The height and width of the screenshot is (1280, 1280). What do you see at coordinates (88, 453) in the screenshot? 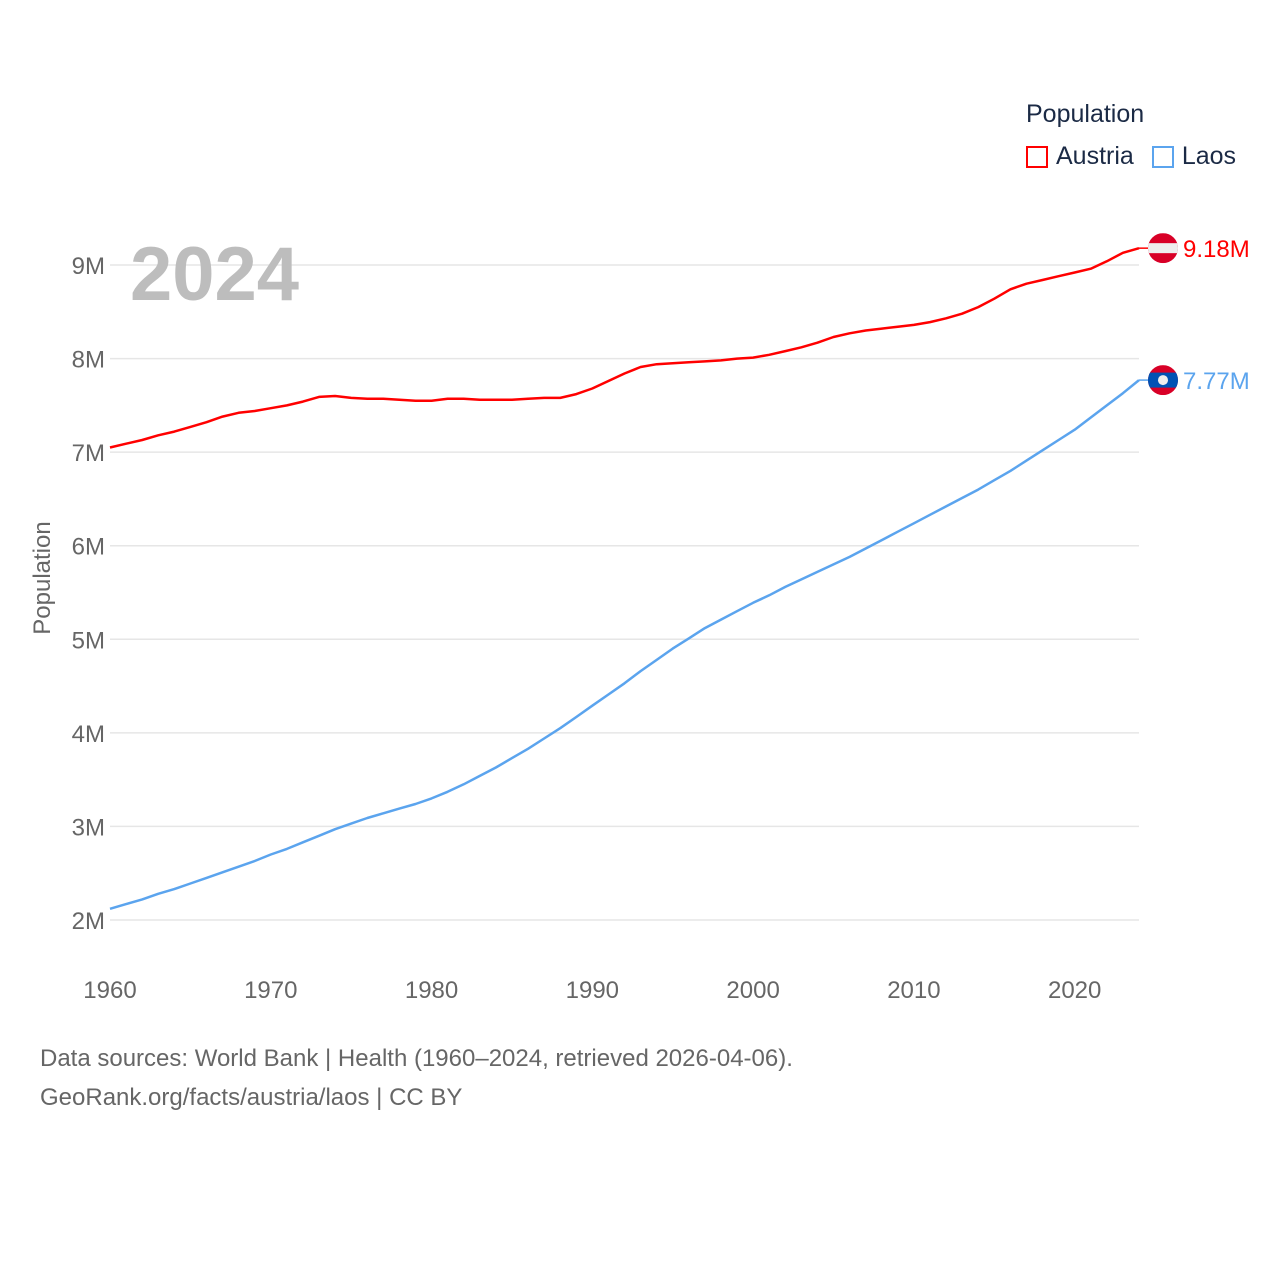
I see `y-tick-label: 7M` at bounding box center [88, 453].